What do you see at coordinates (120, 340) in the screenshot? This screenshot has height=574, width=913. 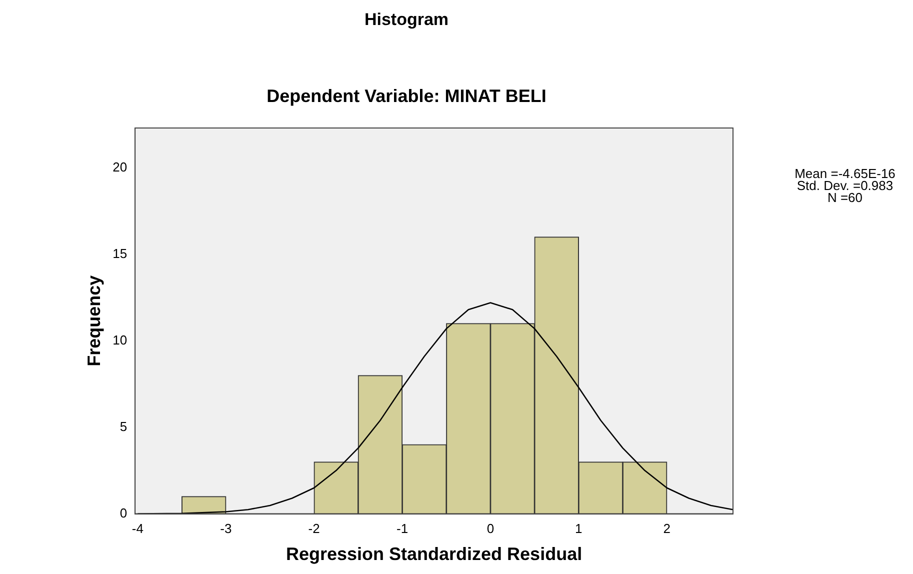 I see `y-tick-label: 10` at bounding box center [120, 340].